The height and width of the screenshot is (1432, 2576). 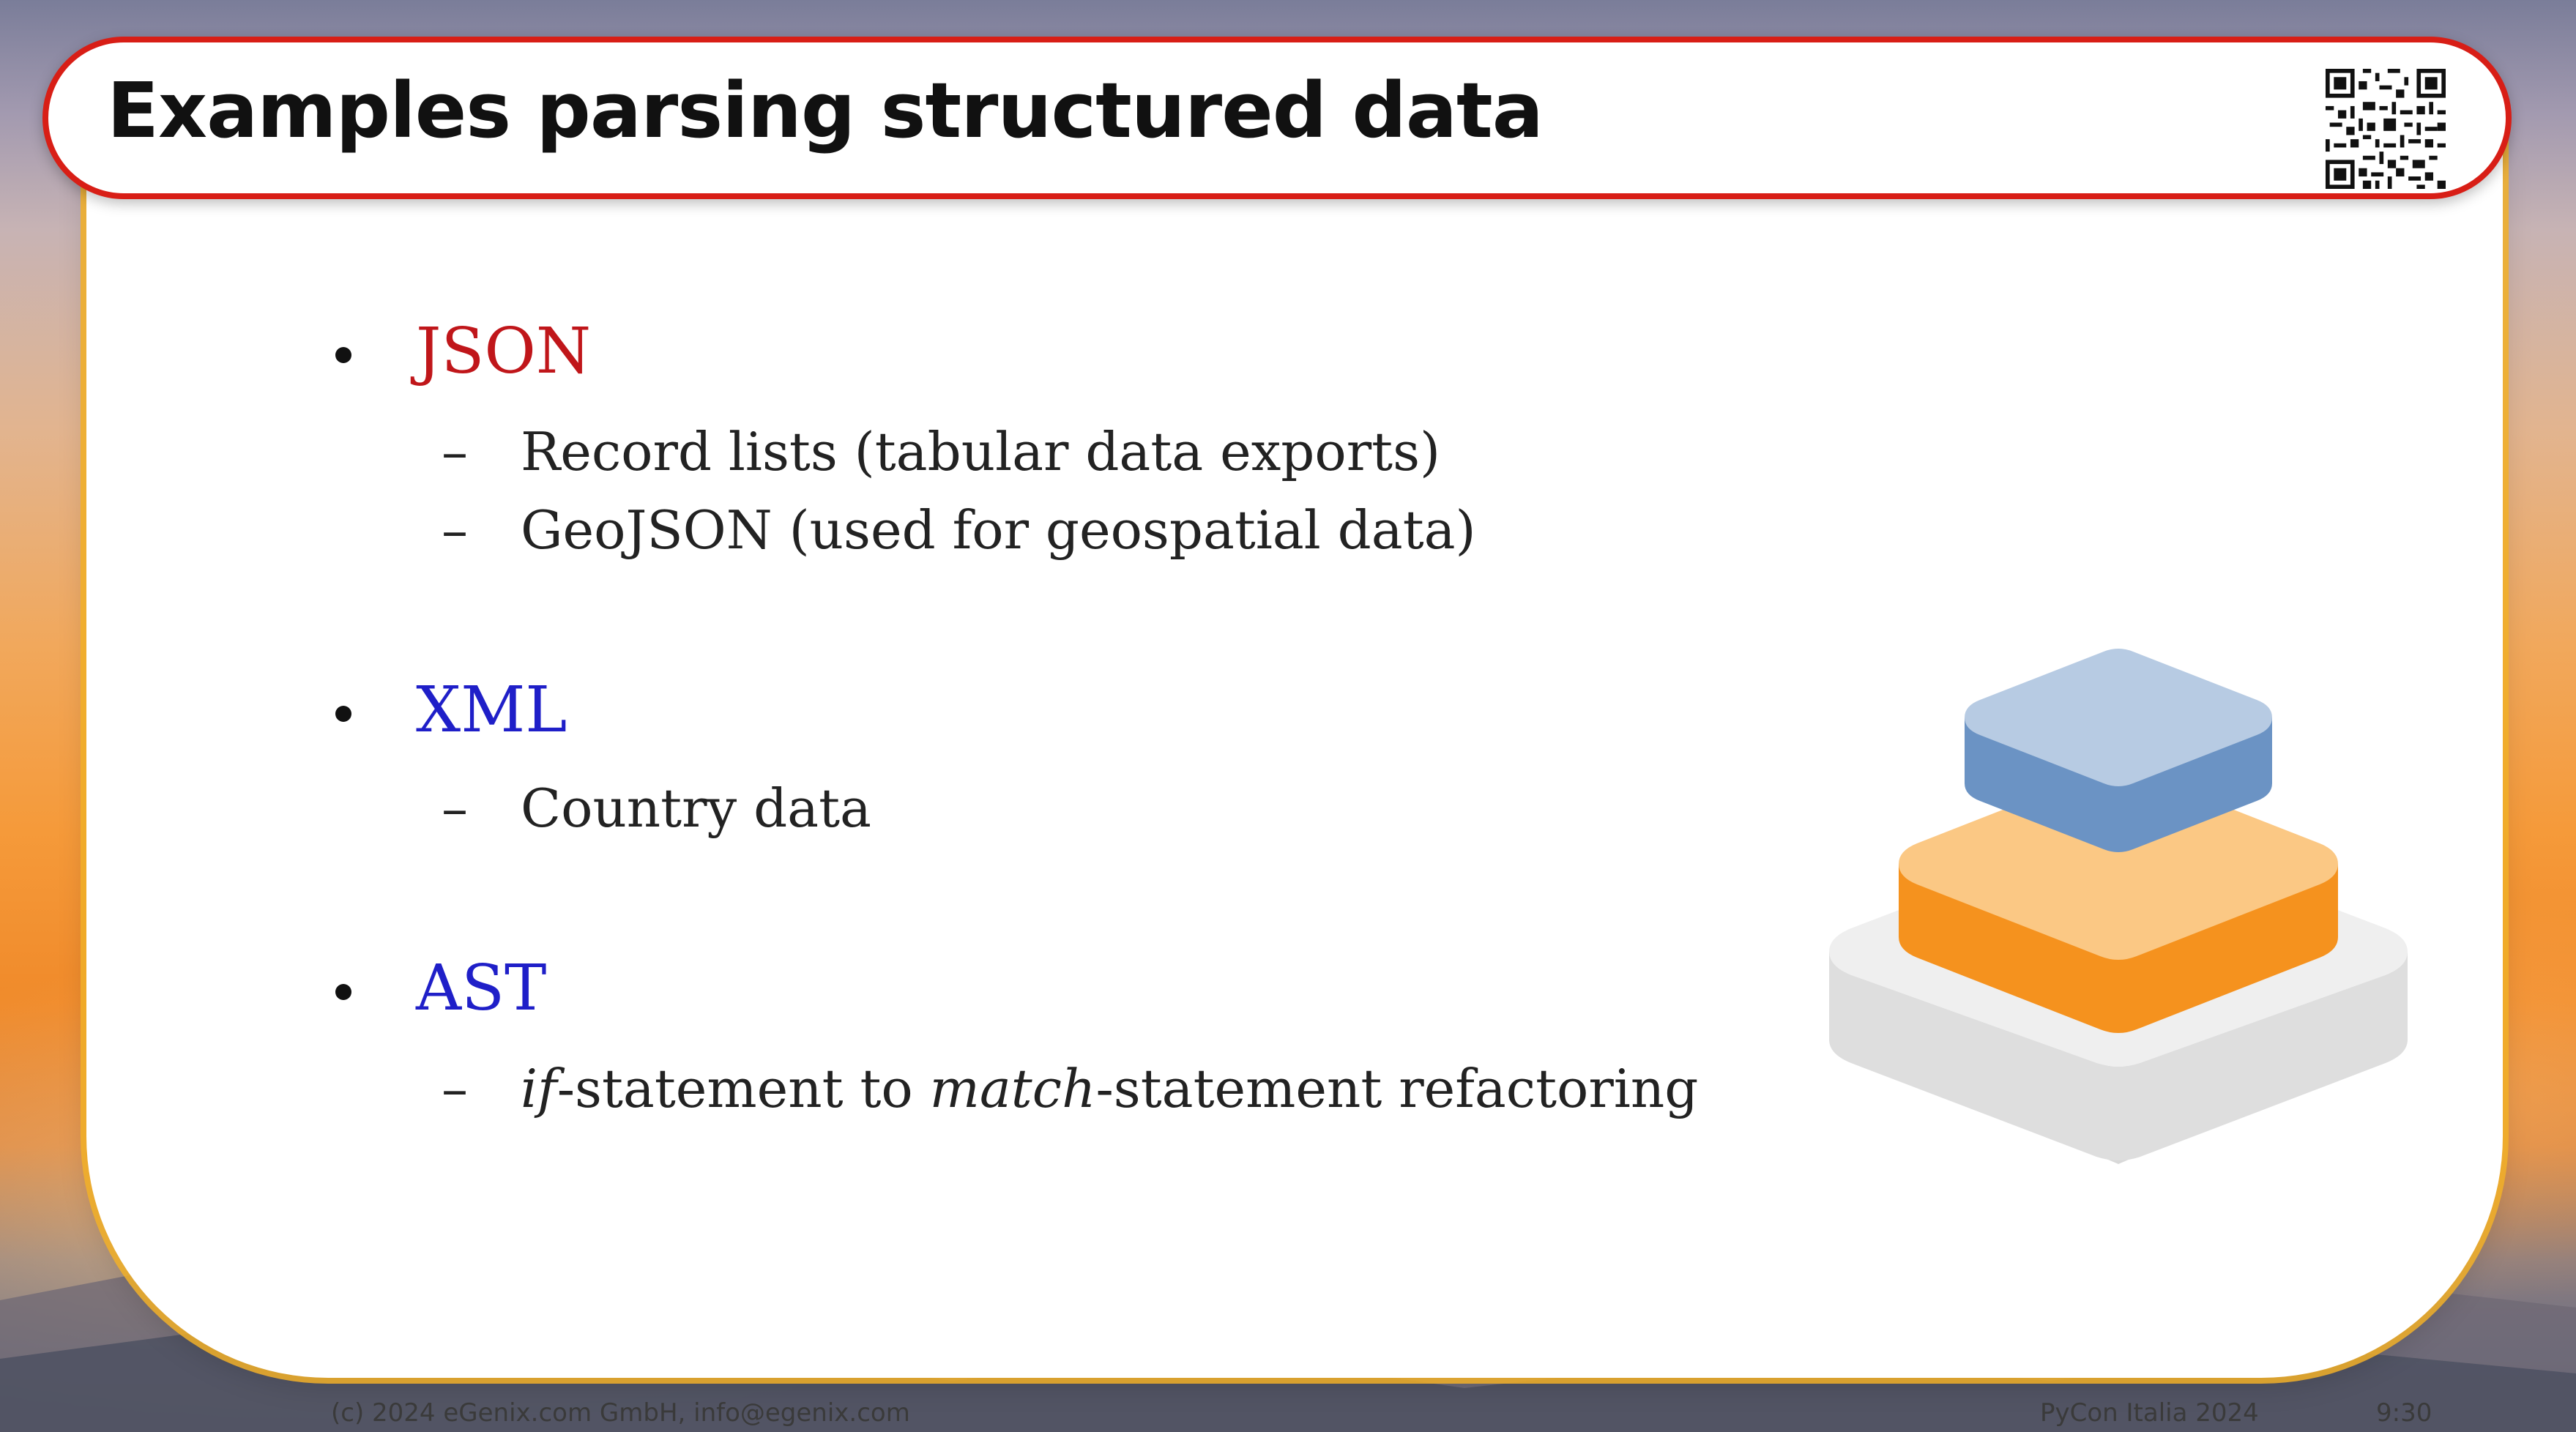 I want to click on footer-timestamp: 9:30, so click(x=2404, y=1413).